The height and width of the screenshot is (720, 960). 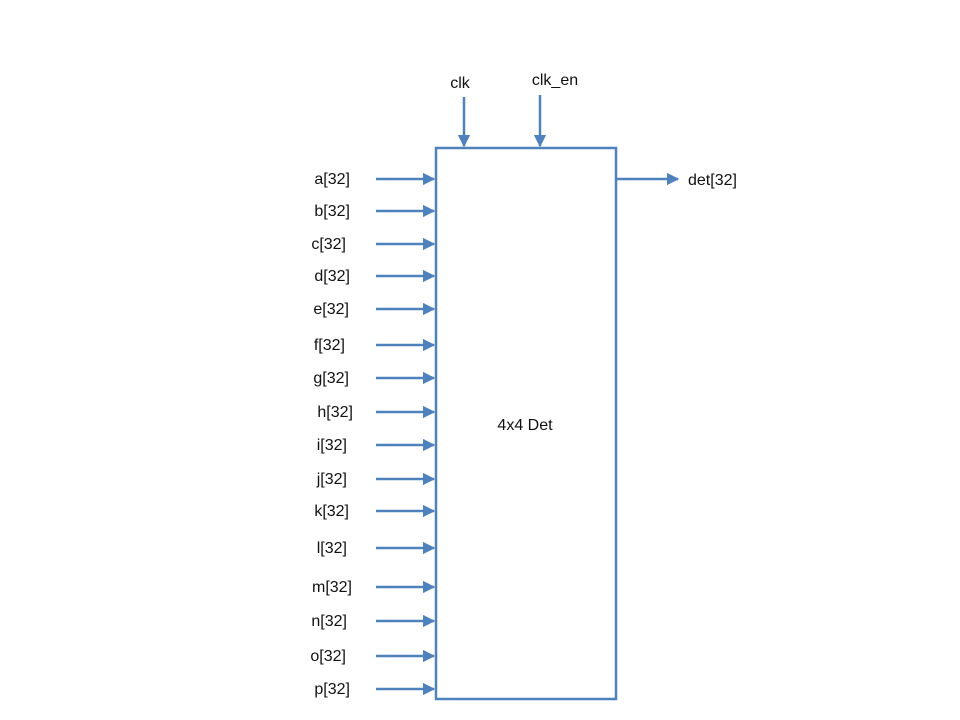 I want to click on input-port-l: l[32], so click(x=376, y=548).